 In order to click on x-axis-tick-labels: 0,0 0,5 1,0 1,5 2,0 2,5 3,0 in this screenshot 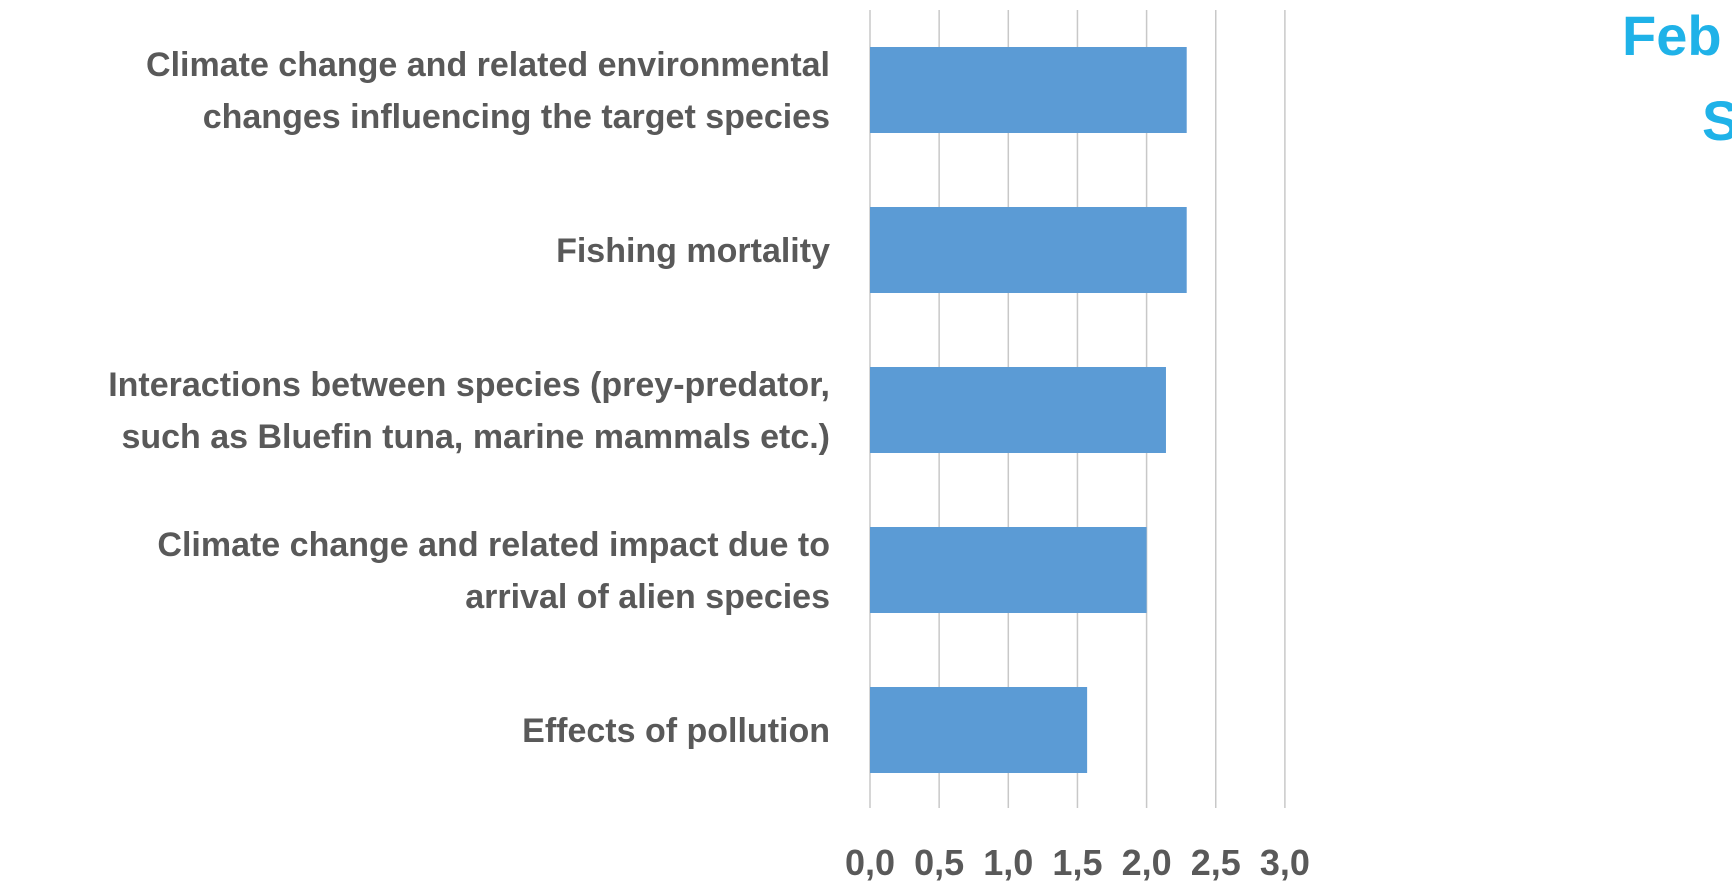, I will do `click(1077, 862)`.